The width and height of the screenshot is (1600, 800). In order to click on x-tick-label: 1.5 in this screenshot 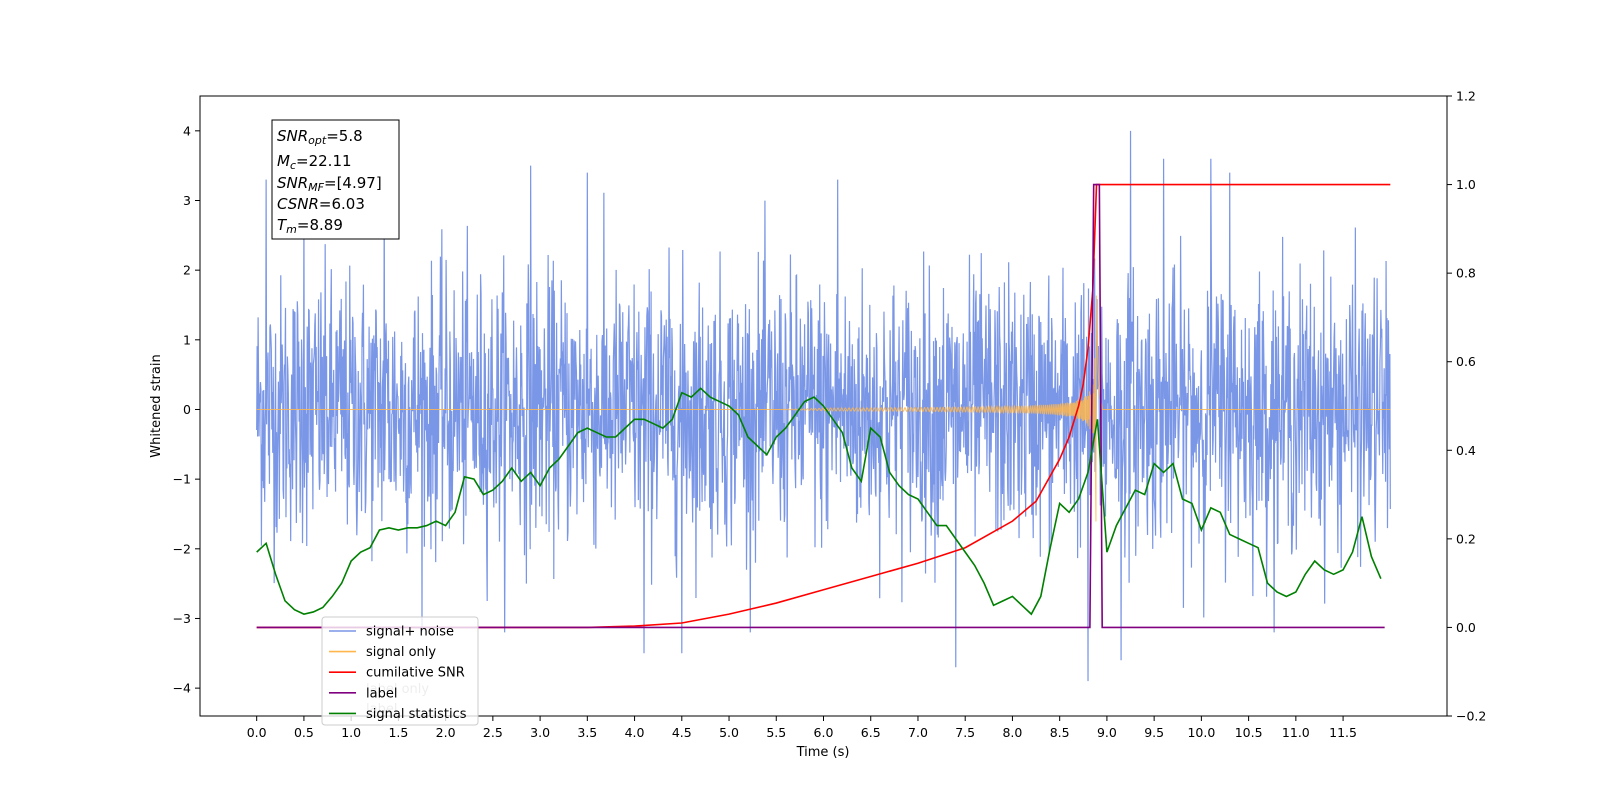, I will do `click(398, 732)`.